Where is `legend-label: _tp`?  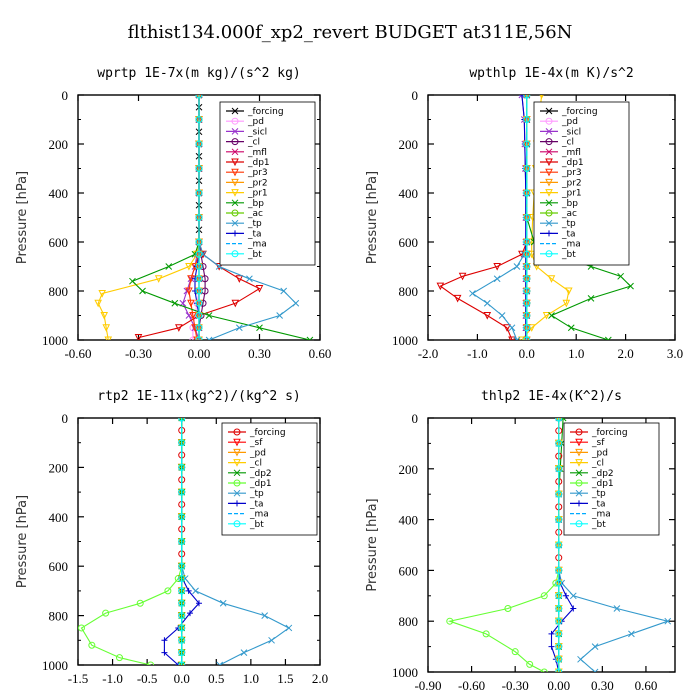 legend-label: _tp is located at coordinates (568, 224).